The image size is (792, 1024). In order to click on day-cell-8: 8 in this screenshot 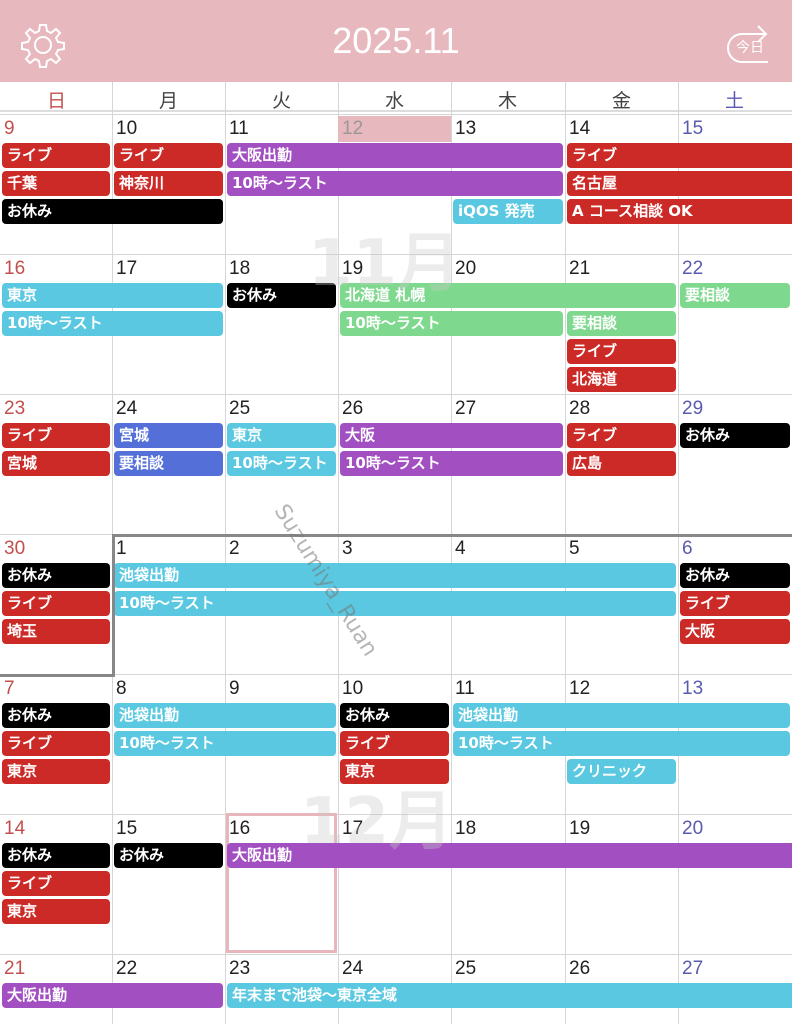, I will do `click(121, 688)`.